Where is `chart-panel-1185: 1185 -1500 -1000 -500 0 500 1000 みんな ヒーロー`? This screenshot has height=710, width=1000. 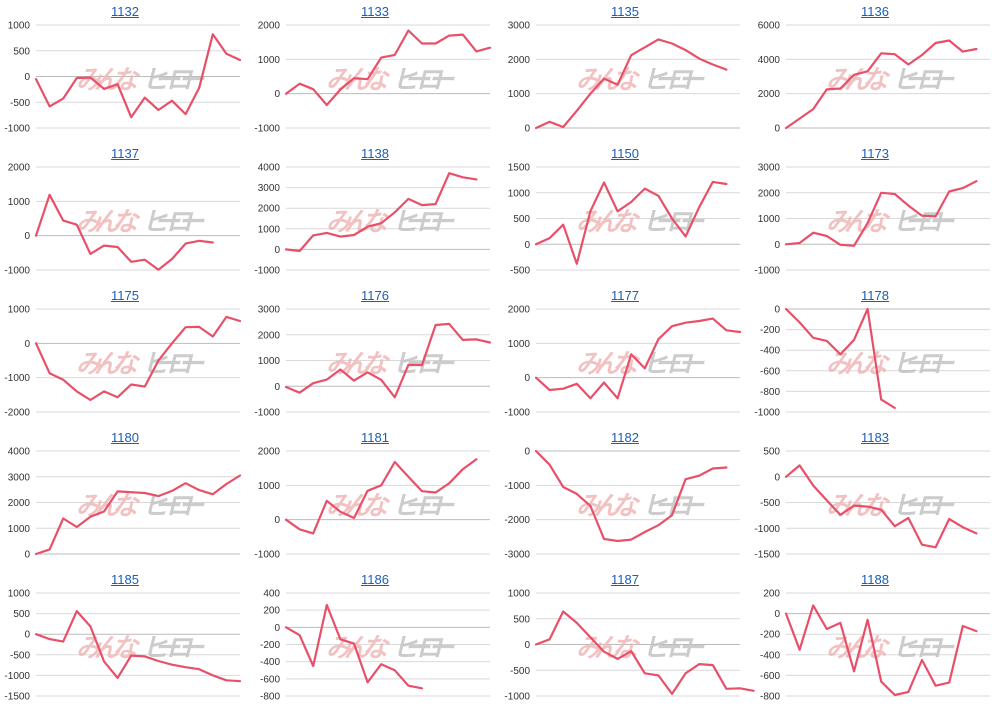 chart-panel-1185: 1185 -1500 -1000 -500 0 500 1000 みんな ヒーロー is located at coordinates (125, 639).